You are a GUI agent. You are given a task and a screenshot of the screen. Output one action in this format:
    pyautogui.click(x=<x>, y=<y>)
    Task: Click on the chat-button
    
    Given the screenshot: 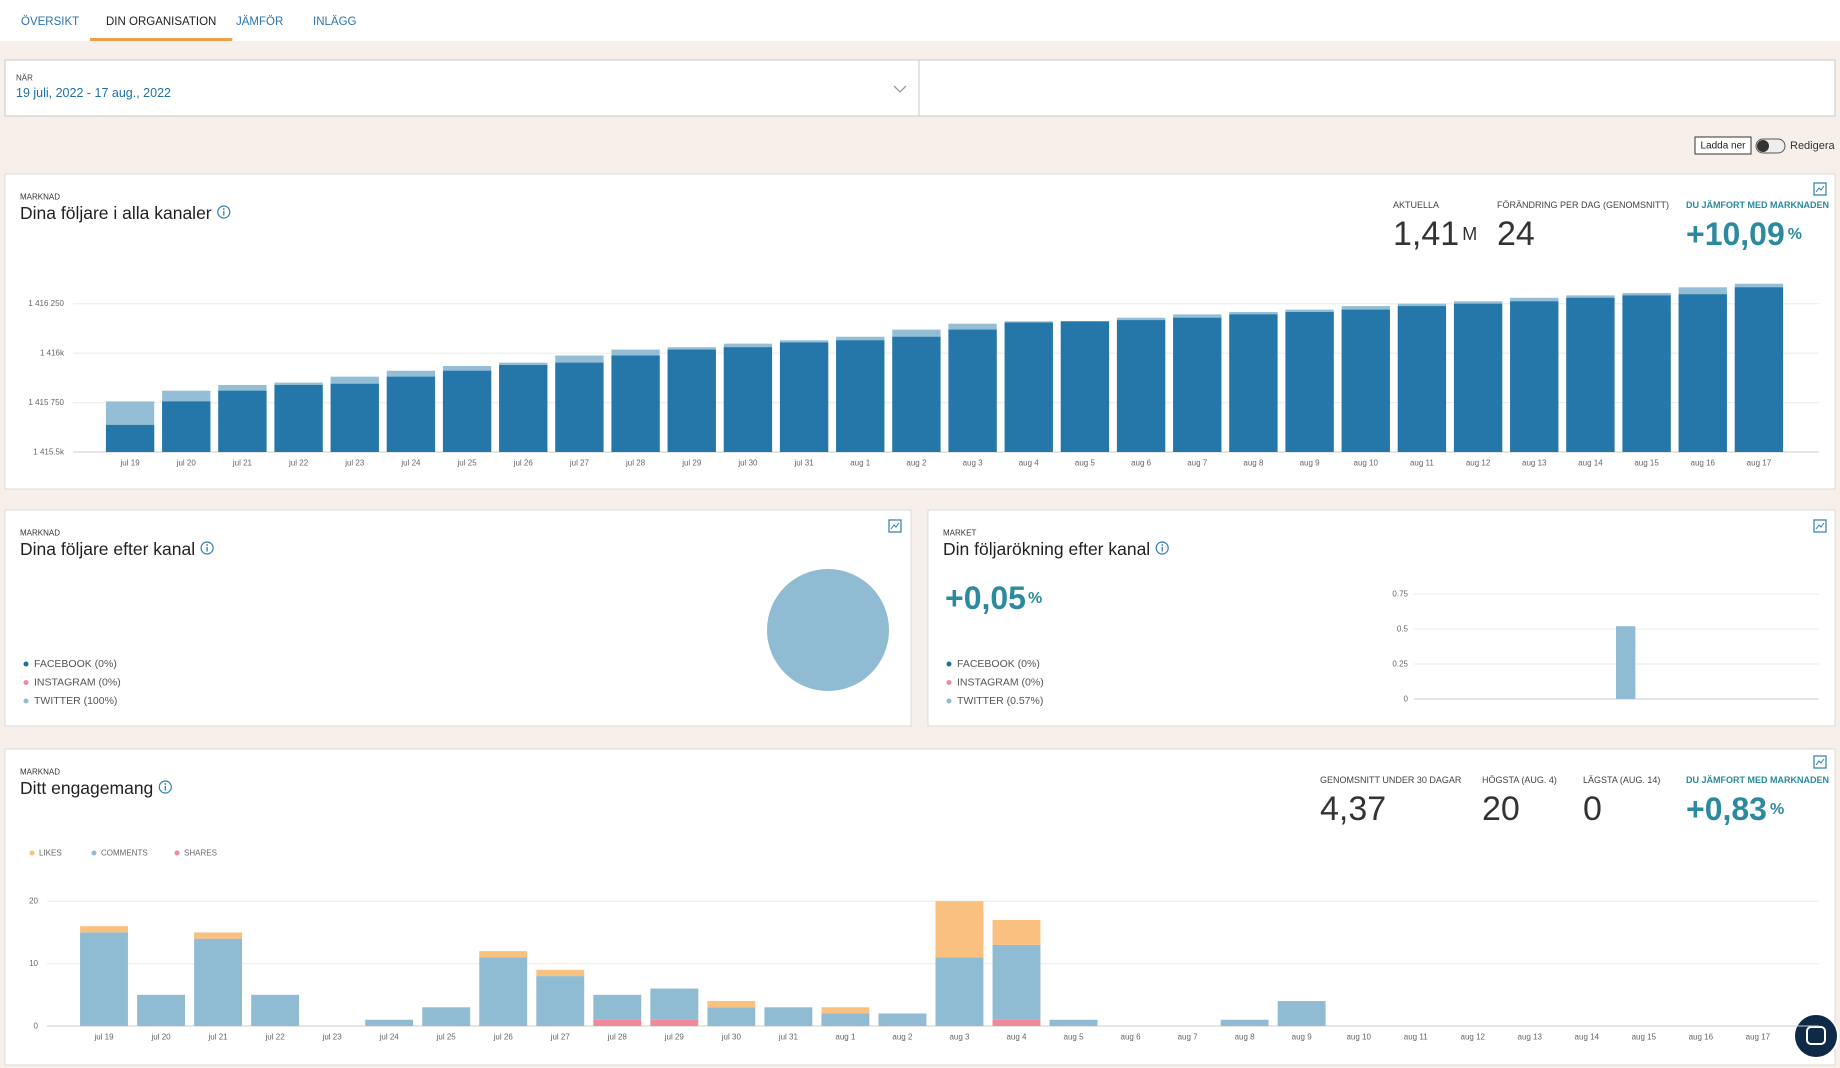 What is the action you would take?
    pyautogui.click(x=1816, y=1036)
    